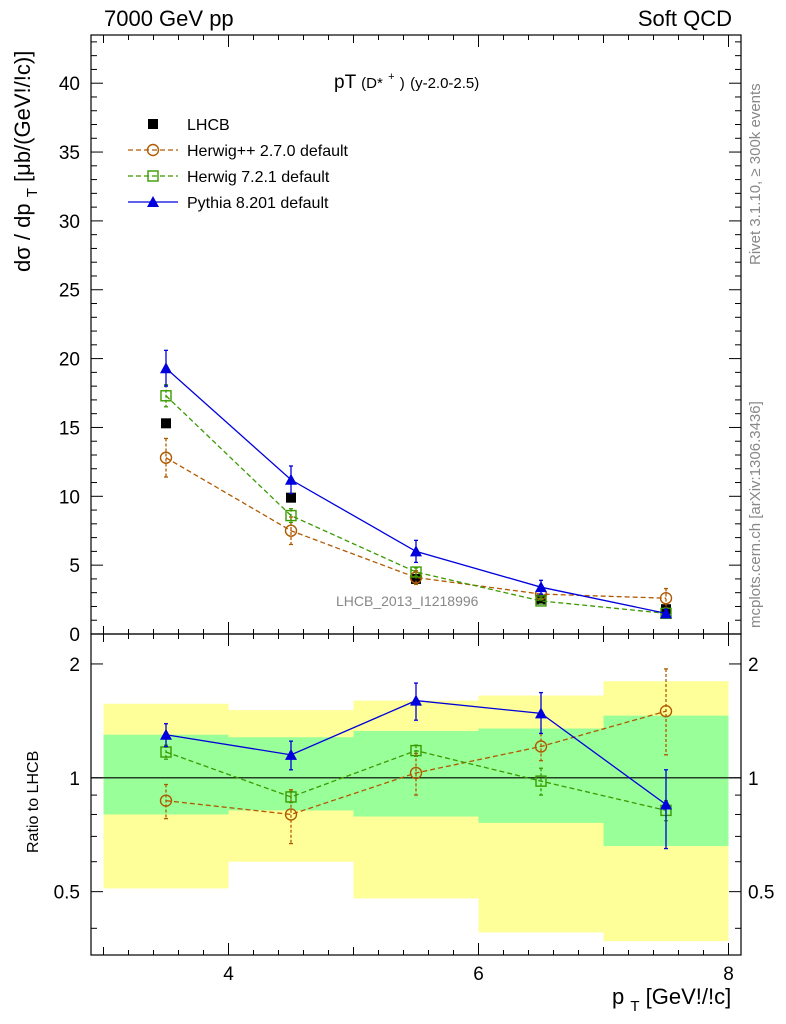 The image size is (786, 1024). Describe the element at coordinates (69, 360) in the screenshot. I see `y-tick-label: 20` at that location.